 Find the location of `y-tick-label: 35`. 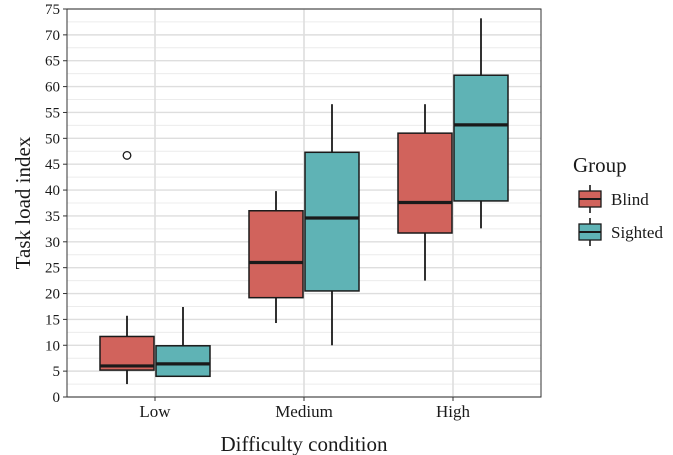

y-tick-label: 35 is located at coordinates (52, 217).